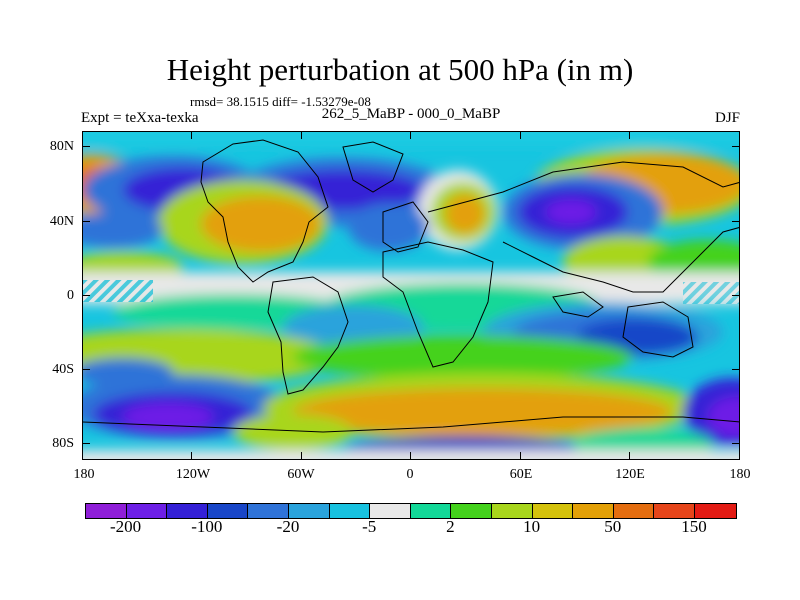 The image size is (800, 600). Describe the element at coordinates (410, 135) in the screenshot. I see `tick-0-top` at that location.